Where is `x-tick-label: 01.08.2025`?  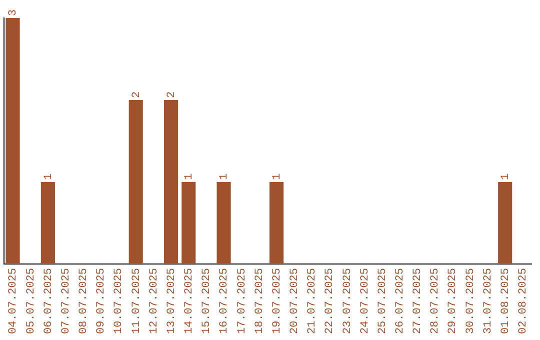
x-tick-label: 01.08.2025 is located at coordinates (506, 301).